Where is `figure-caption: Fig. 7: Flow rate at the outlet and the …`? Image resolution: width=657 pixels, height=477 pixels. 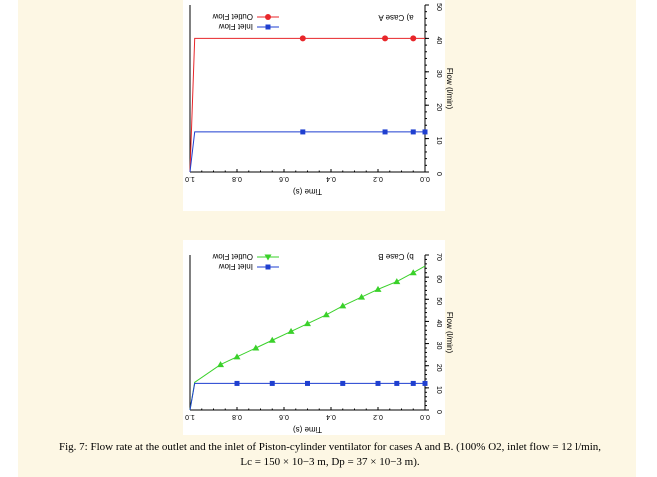 figure-caption: Fig. 7: Flow rate at the outlet and the … is located at coordinates (330, 455).